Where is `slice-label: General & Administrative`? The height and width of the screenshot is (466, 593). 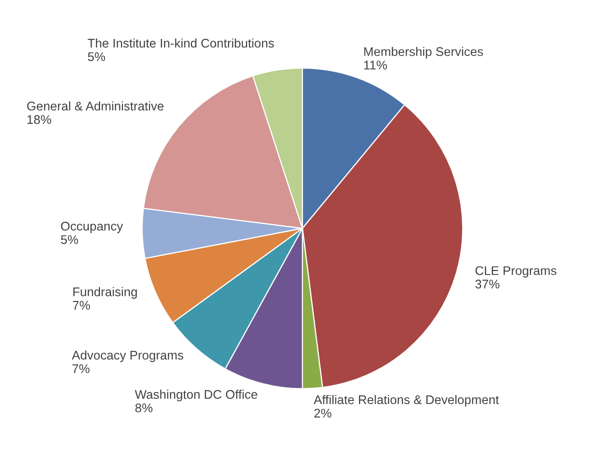 slice-label: General & Administrative is located at coordinates (95, 106).